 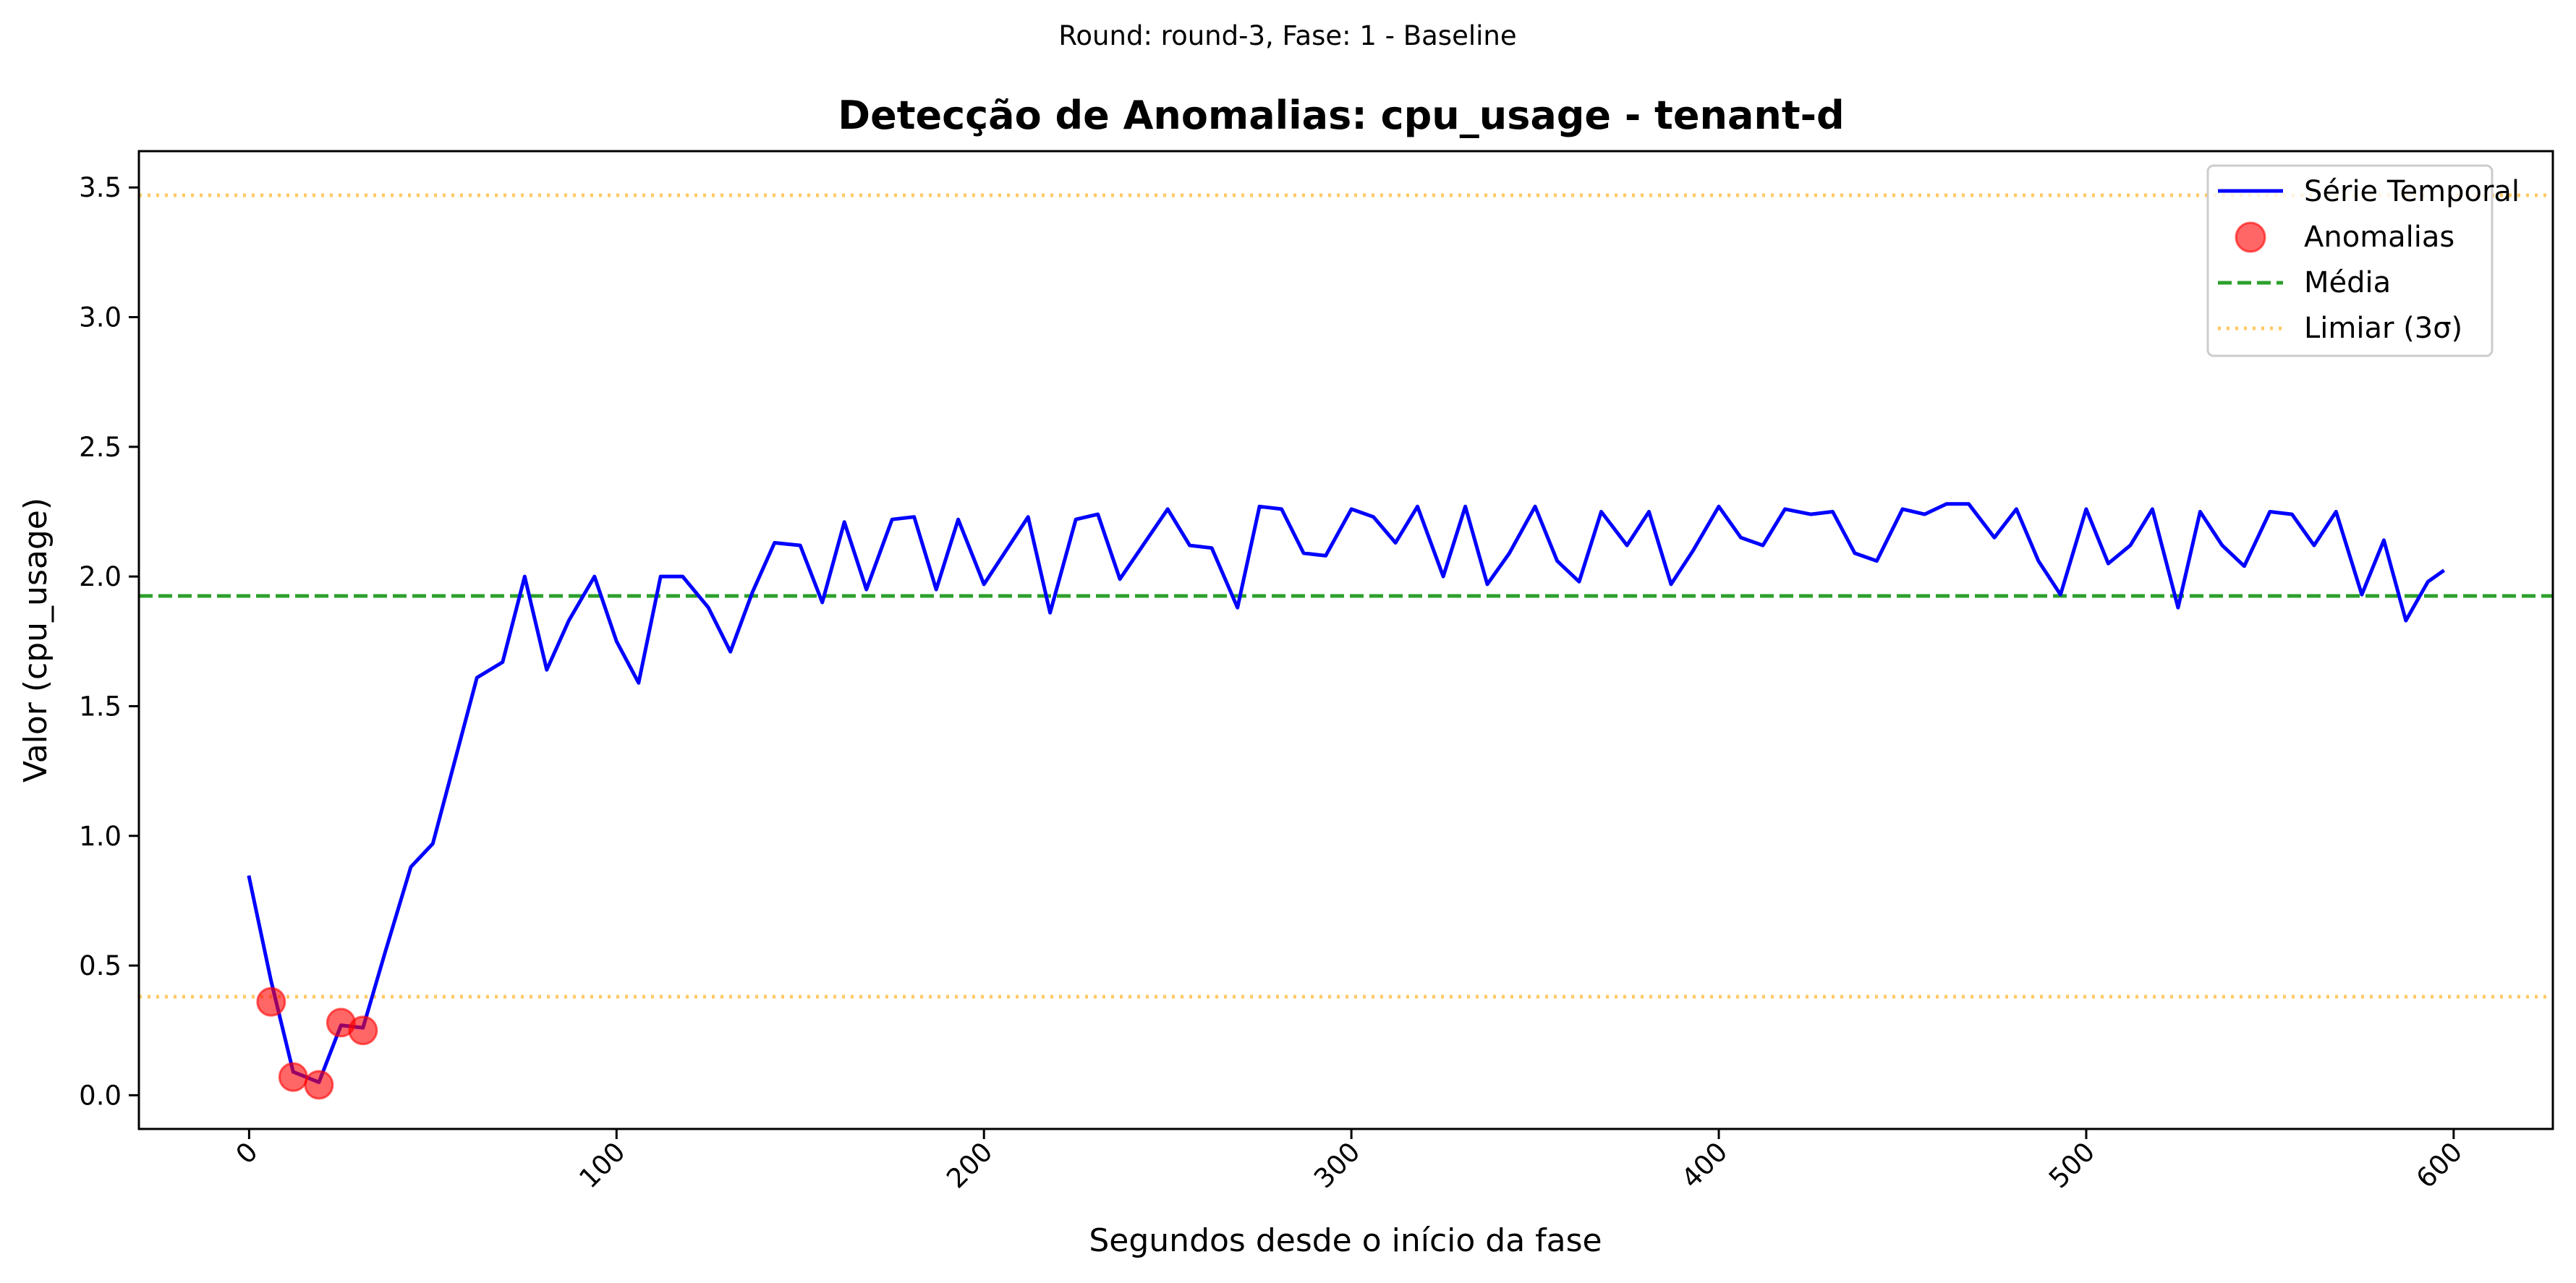 I want to click on x-tick-label: 100, so click(x=602, y=1165).